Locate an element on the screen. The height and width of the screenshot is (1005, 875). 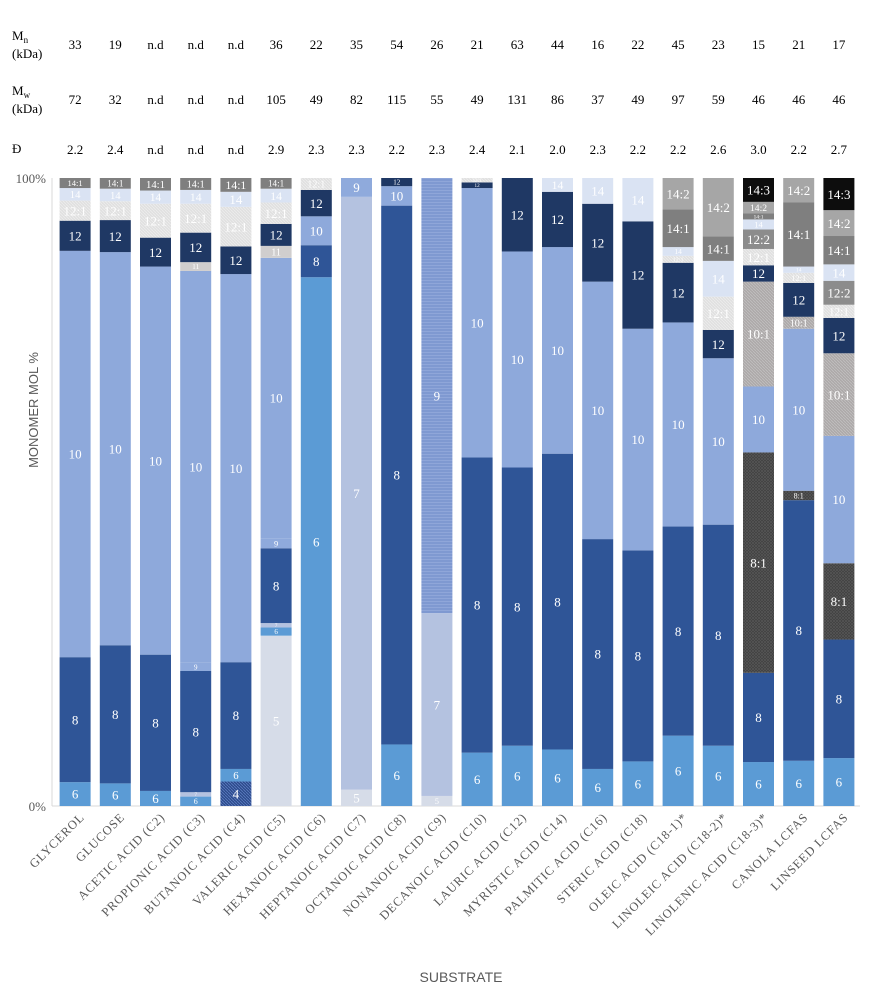
table-cell: 2.0 is located at coordinates (557, 149).